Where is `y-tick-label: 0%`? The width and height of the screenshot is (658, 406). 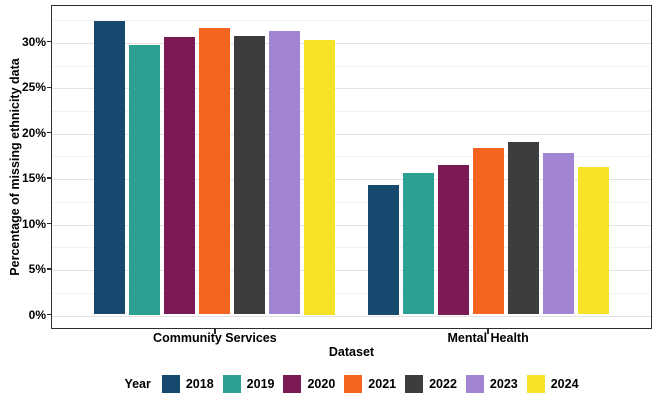 y-tick-label: 0% is located at coordinates (37, 314).